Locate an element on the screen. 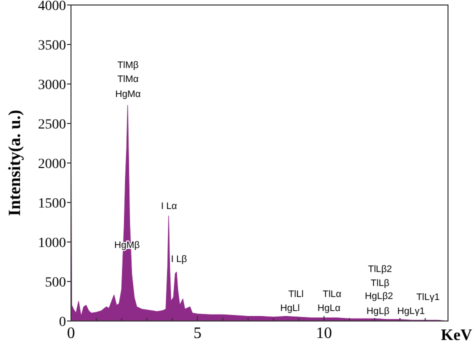 The image size is (474, 344). annotation: TlLα is located at coordinates (332, 294).